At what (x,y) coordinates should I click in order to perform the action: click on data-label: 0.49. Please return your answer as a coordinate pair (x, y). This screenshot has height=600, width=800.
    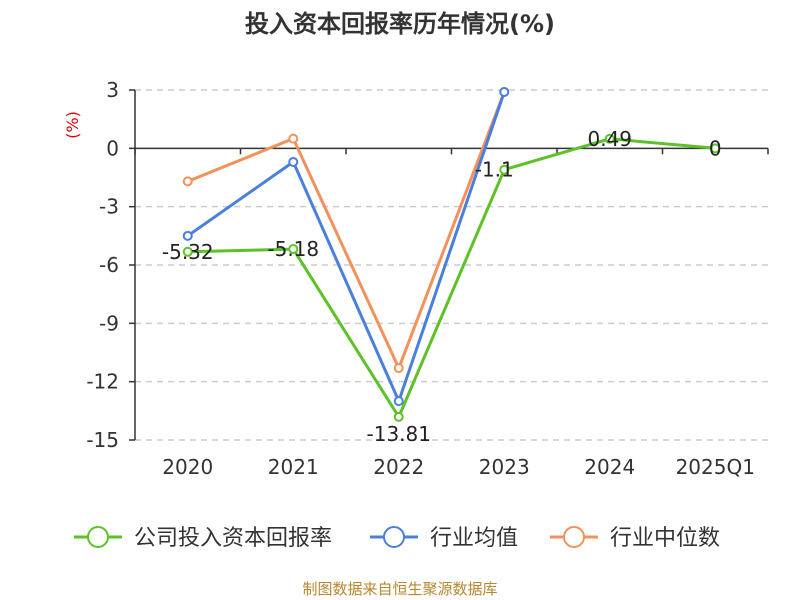
    Looking at the image, I should click on (609, 139).